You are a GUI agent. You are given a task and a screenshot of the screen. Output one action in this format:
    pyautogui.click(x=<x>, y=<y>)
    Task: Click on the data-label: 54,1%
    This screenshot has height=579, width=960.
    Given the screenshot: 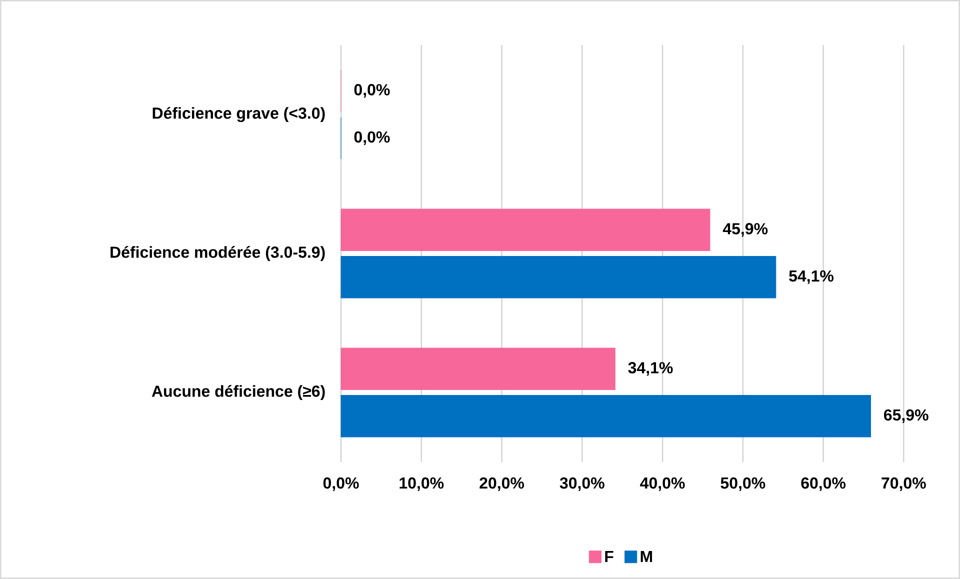 What is the action you would take?
    pyautogui.click(x=811, y=277)
    